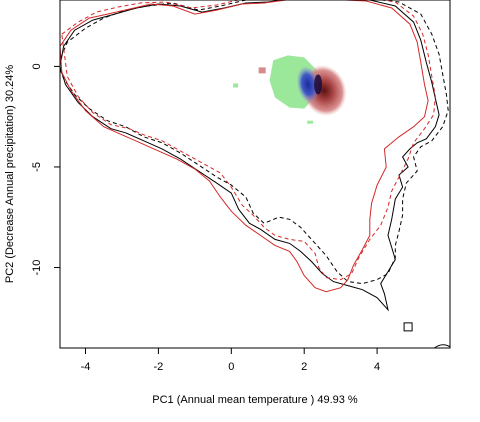 The height and width of the screenshot is (422, 480). What do you see at coordinates (304, 367) in the screenshot?
I see `x-tick-label: 2` at bounding box center [304, 367].